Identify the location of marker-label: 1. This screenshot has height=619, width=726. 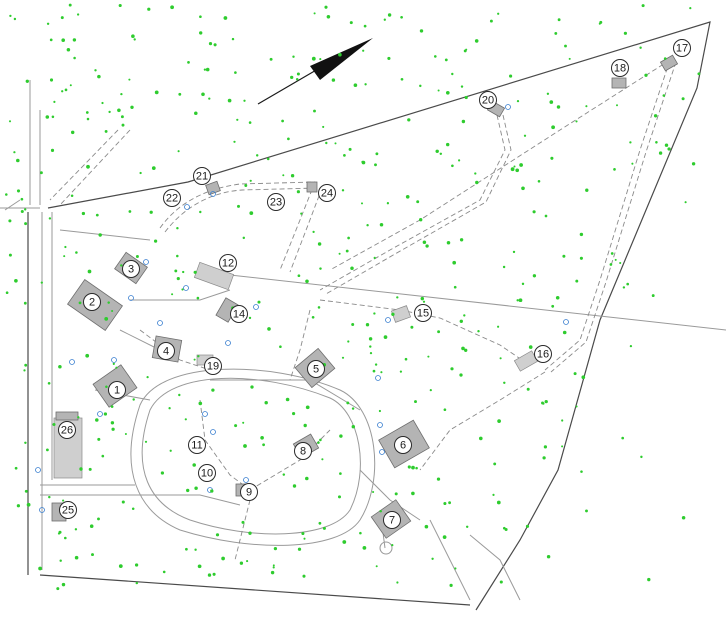
(117, 391).